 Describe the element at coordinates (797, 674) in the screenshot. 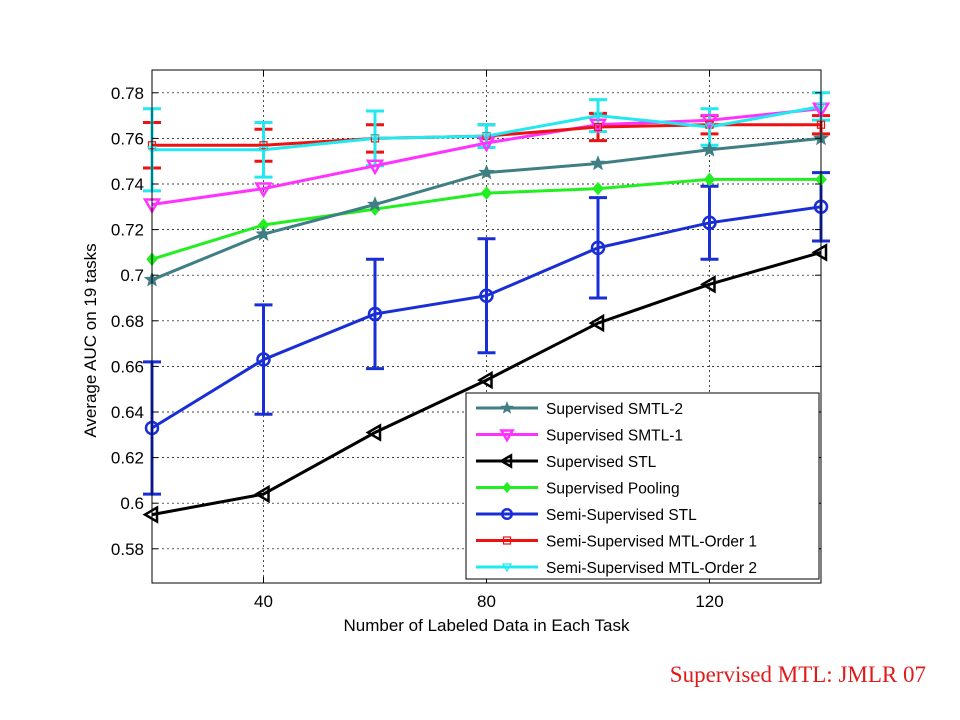

I see `slide-caption: Supervised MTL: JMLR 07` at that location.